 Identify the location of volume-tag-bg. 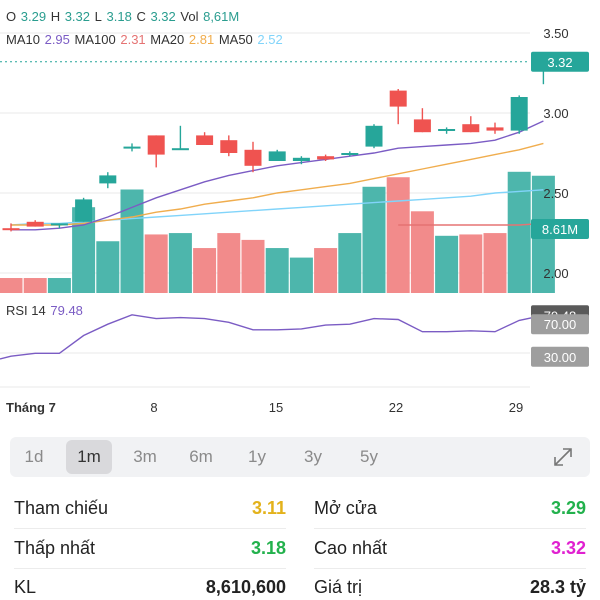
(560, 229).